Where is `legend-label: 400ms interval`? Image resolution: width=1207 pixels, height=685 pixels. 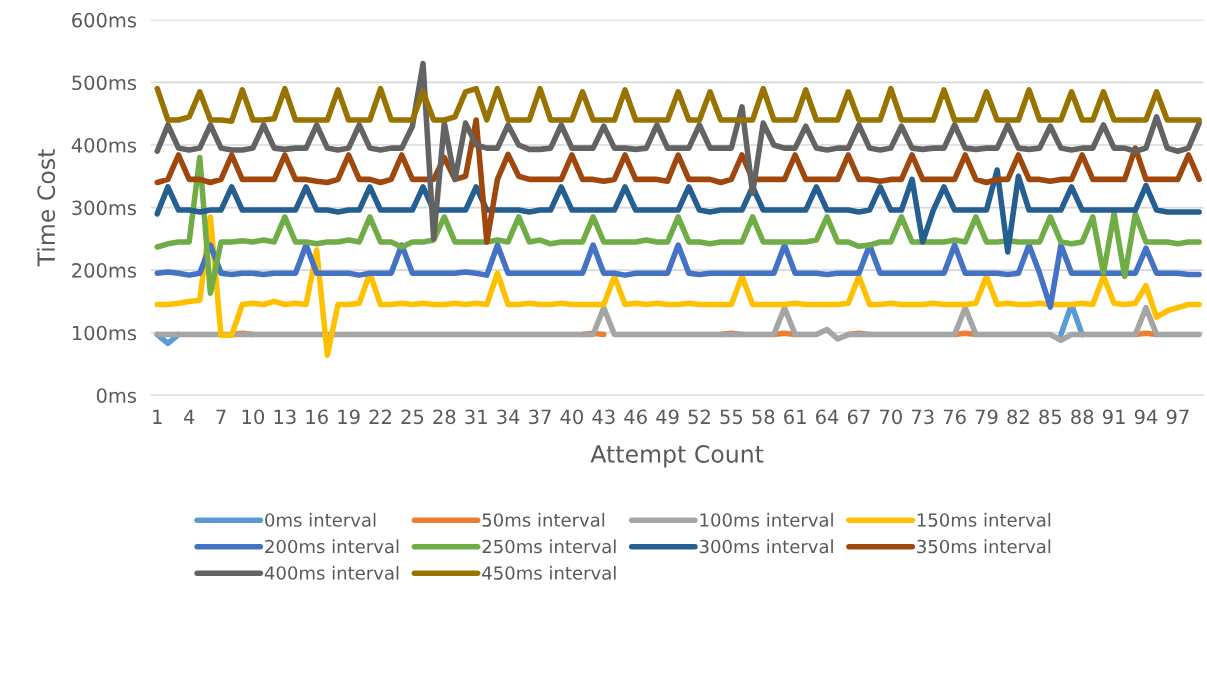 legend-label: 400ms interval is located at coordinates (331, 572).